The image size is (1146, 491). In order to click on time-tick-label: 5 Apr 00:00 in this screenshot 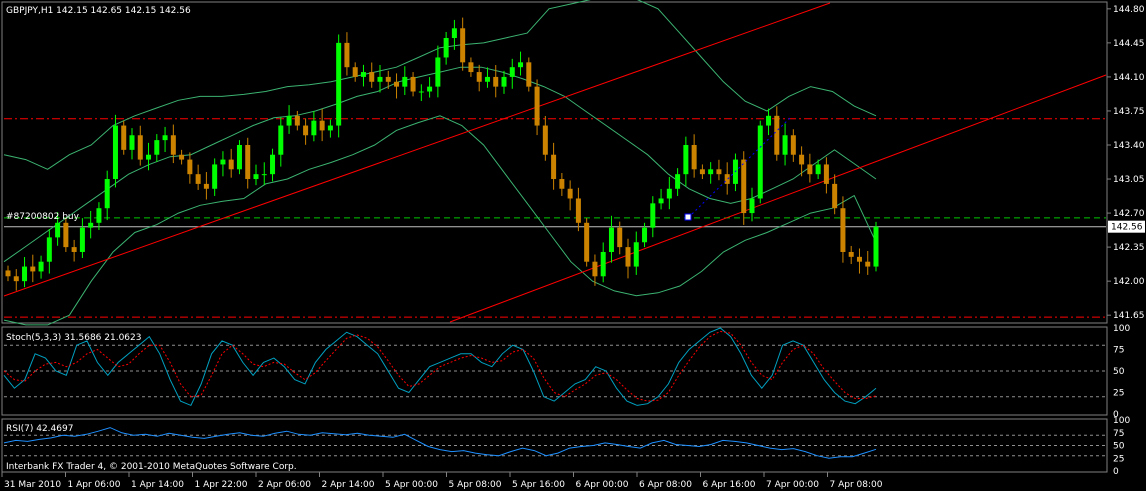, I will do `click(411, 485)`.